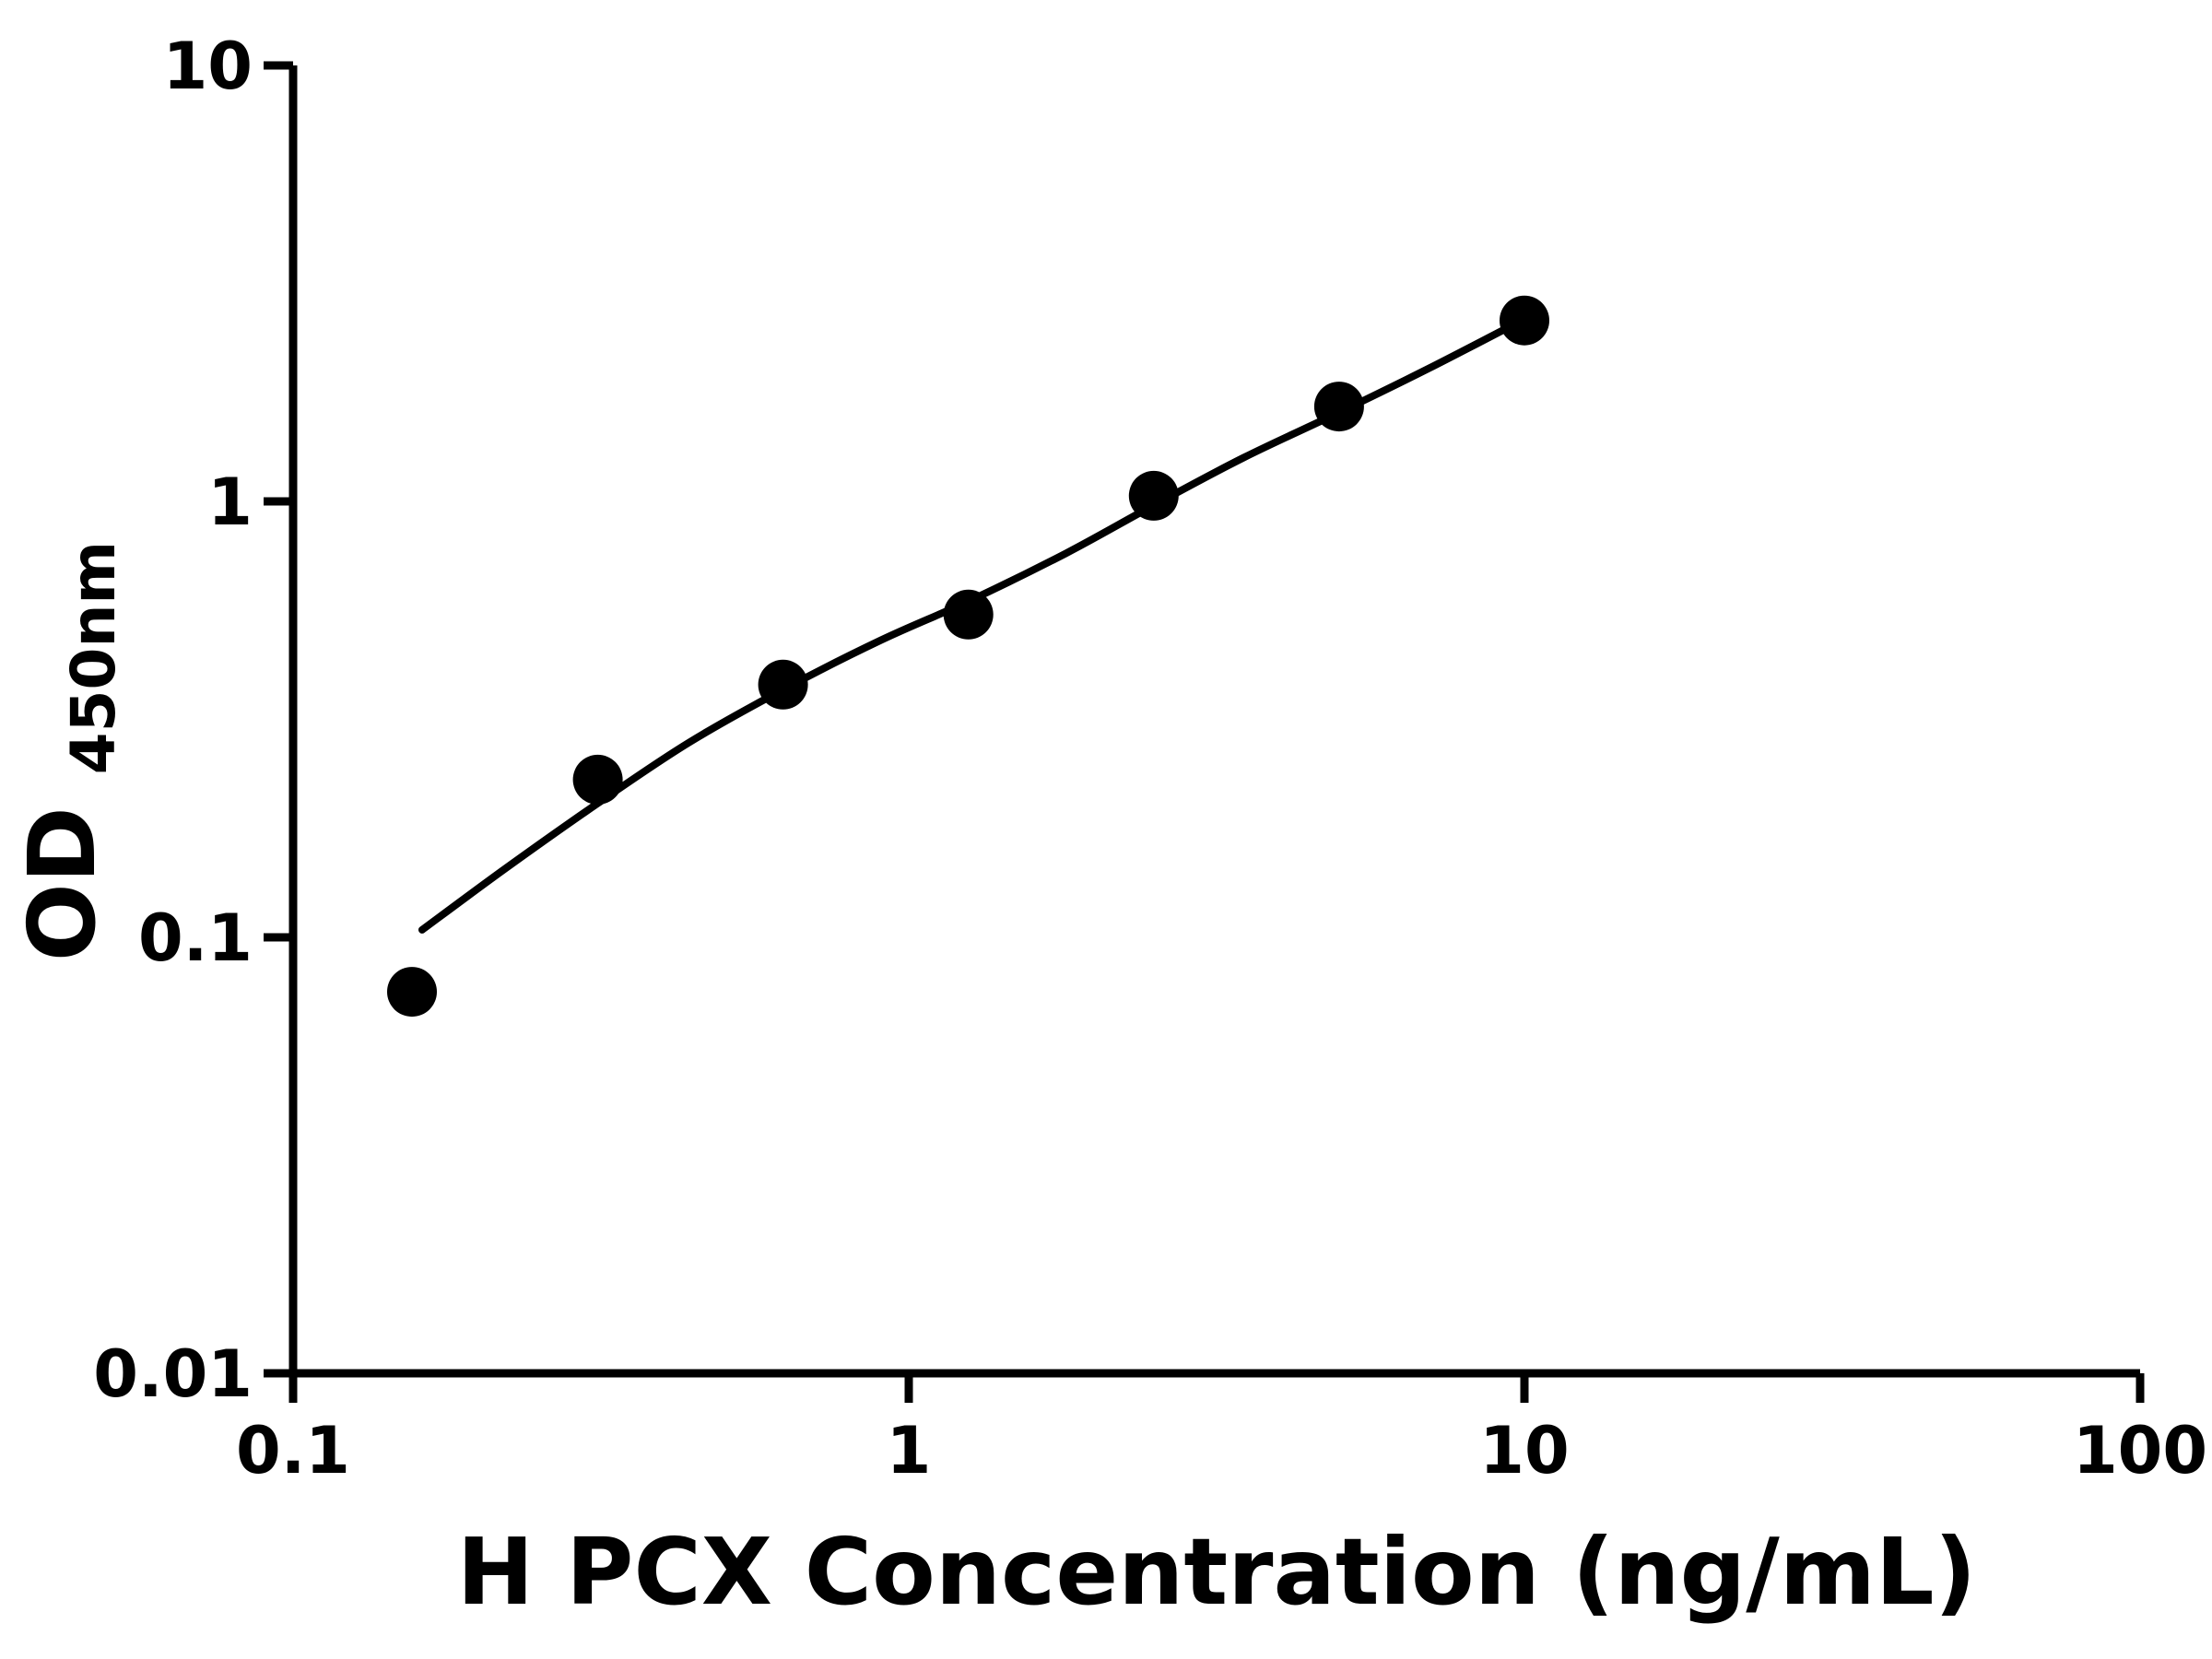 The image size is (2212, 1659). I want to click on x-axis-tick-labels: 0.1 1 10 100, so click(1221, 1450).